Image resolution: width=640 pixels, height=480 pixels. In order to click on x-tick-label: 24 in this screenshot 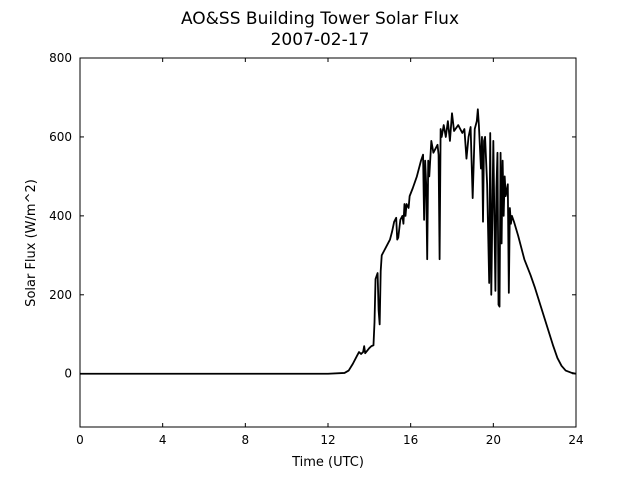, I will do `click(575, 440)`.